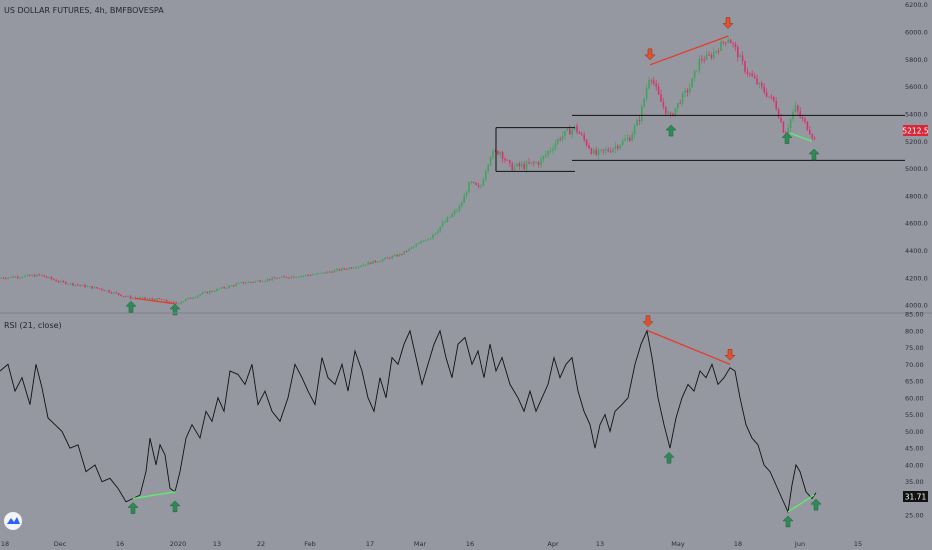 This screenshot has height=550, width=932. Describe the element at coordinates (420, 544) in the screenshot. I see `time-tick-label: Mar` at that location.